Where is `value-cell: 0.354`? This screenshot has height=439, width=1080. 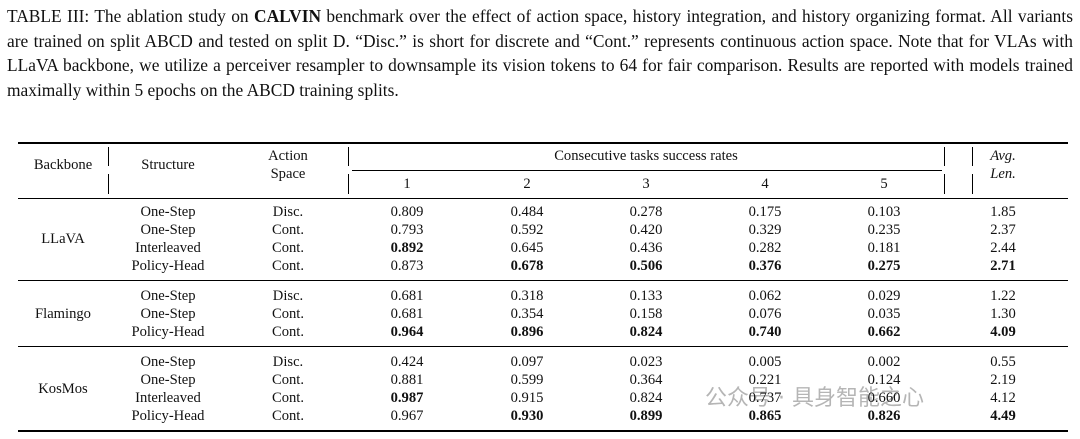 value-cell: 0.354 is located at coordinates (527, 314).